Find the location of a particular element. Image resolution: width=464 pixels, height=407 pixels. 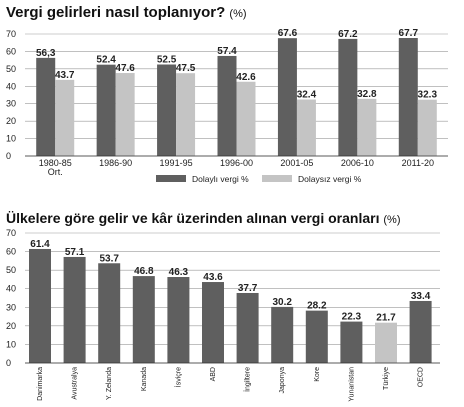

data-label: 46.8 is located at coordinates (144, 271).